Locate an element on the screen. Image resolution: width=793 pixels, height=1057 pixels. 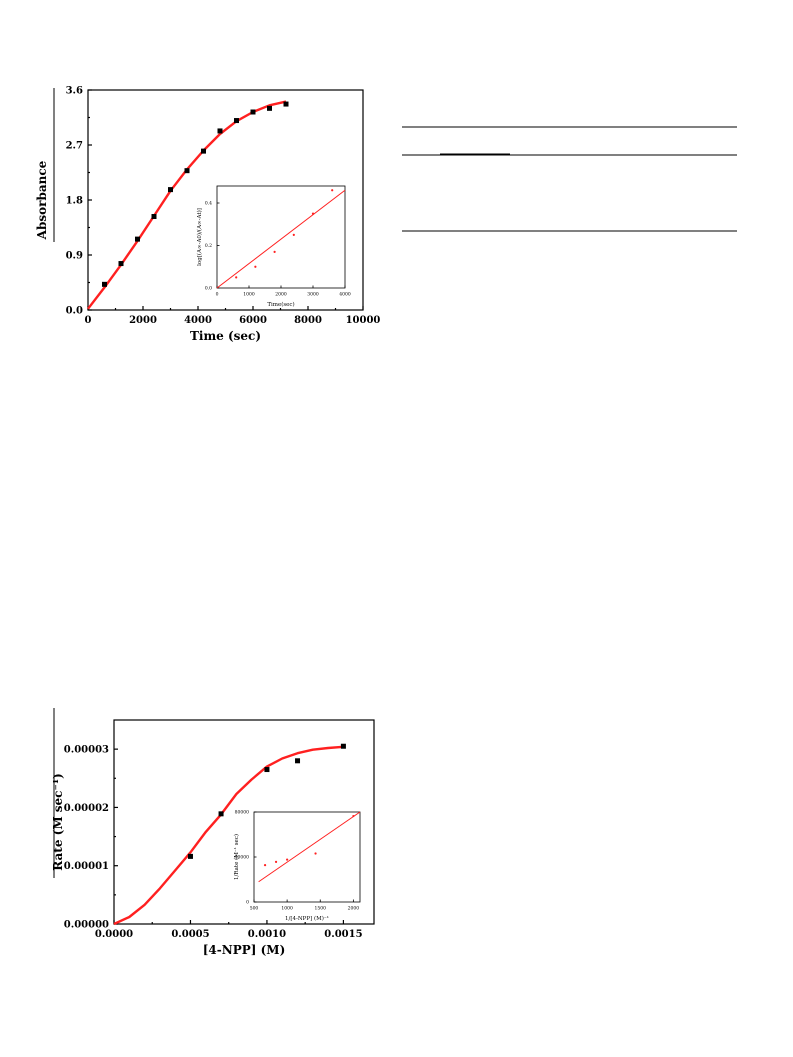
inset-x-axis-label: Time(sec) is located at coordinates (280, 304).